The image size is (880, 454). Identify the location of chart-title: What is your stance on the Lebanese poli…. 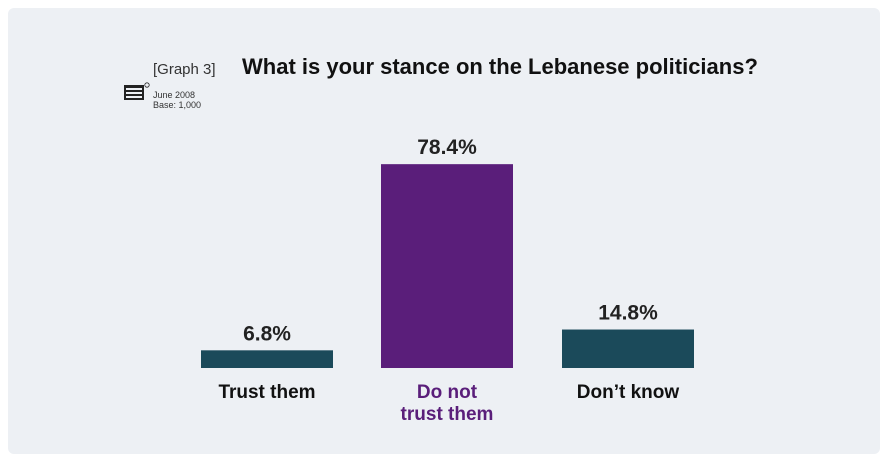
(500, 66).